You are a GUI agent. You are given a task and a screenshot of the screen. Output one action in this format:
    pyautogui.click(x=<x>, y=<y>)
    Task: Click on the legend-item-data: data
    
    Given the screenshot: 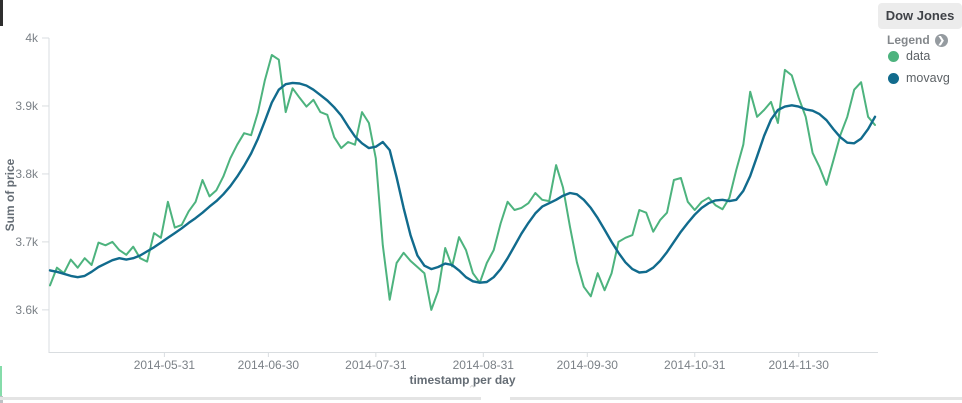 What is the action you would take?
    pyautogui.click(x=909, y=56)
    